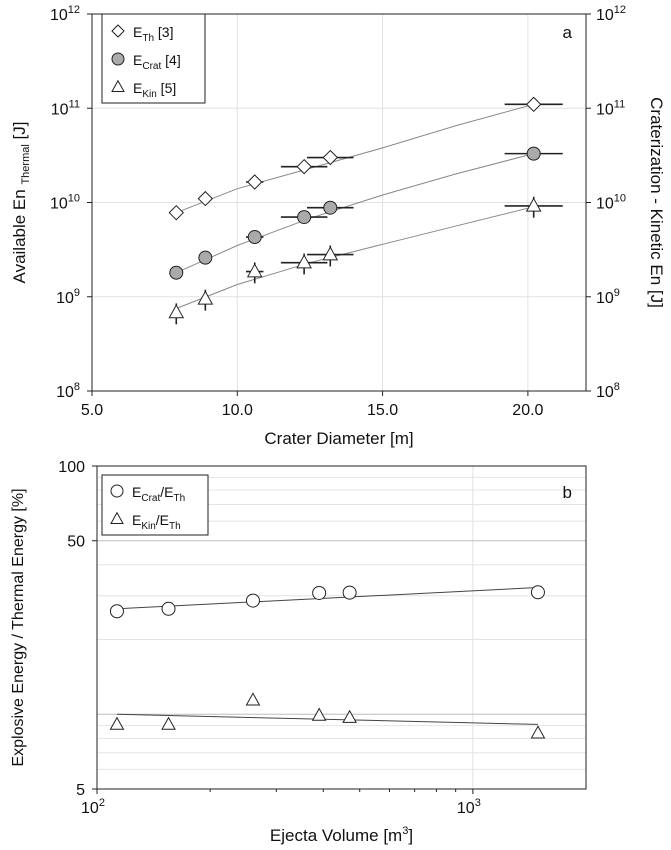  I want to click on y-tick-label: 5, so click(80, 790).